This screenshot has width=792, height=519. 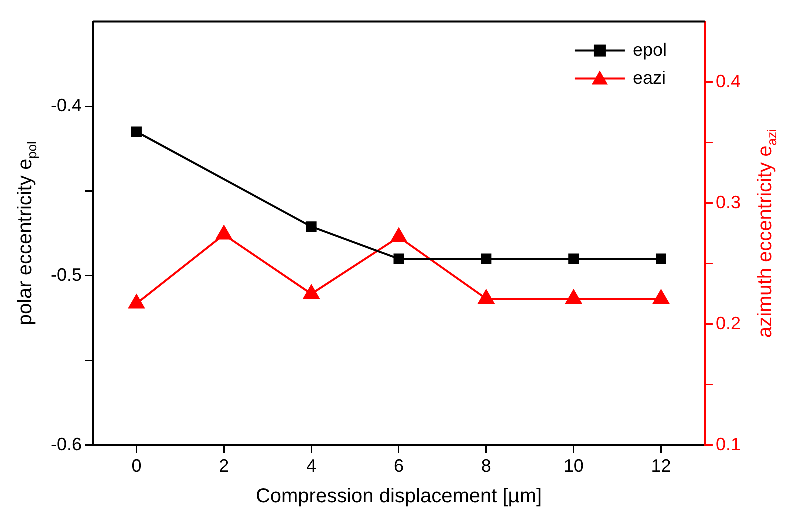 I want to click on y2-tick-label: 0.3, so click(x=729, y=202).